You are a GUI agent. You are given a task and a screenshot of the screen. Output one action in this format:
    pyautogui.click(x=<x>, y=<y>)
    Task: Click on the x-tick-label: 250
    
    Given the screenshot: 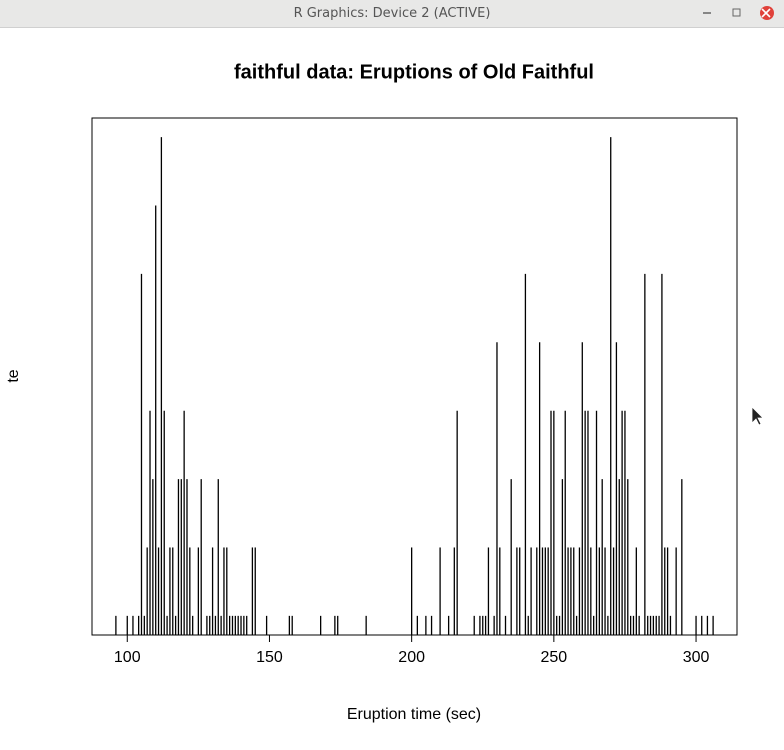 What is the action you would take?
    pyautogui.click(x=554, y=657)
    